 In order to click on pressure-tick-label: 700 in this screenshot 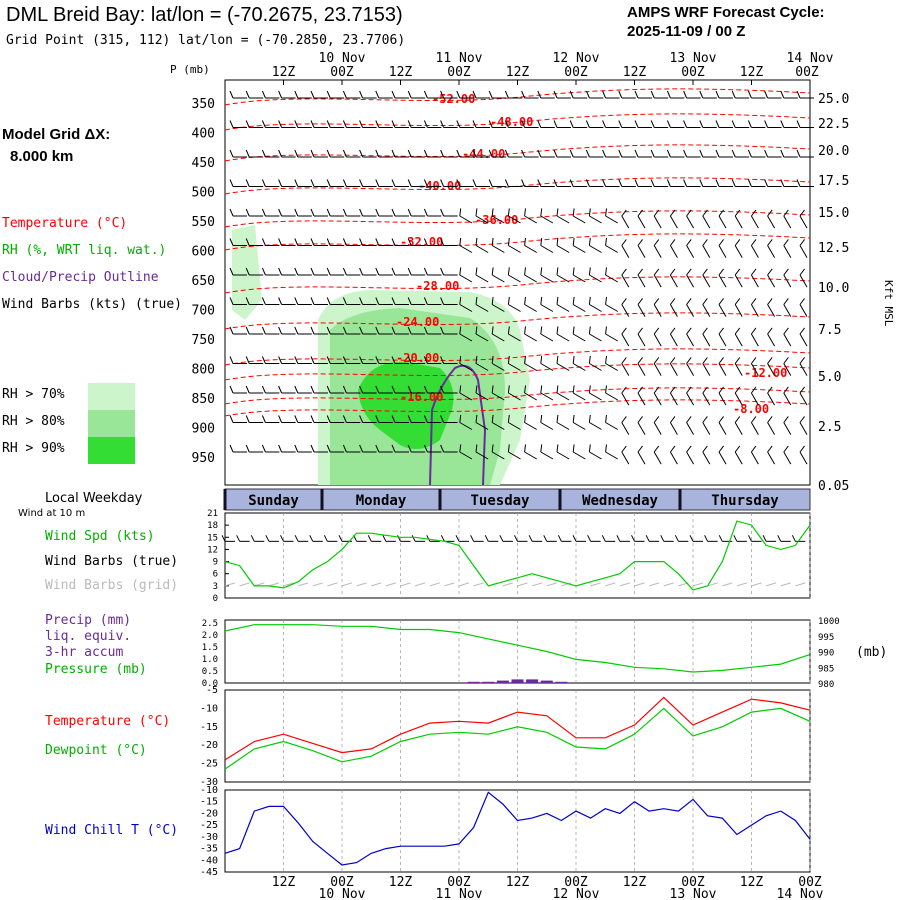, I will do `click(203, 311)`.